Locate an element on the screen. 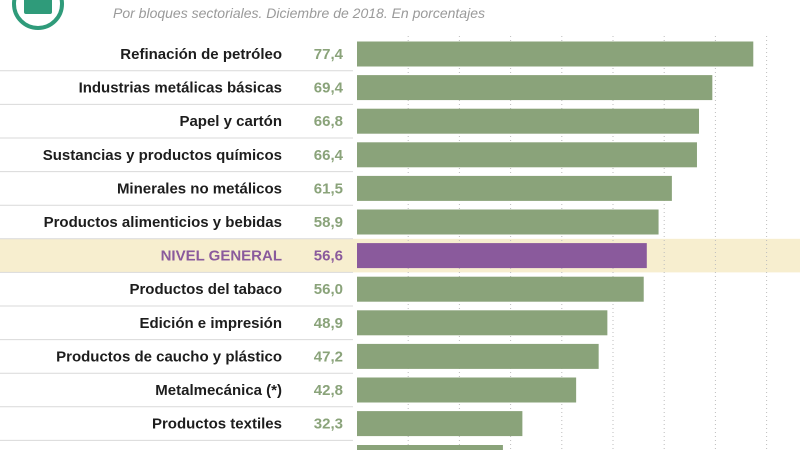 The height and width of the screenshot is (450, 800). value-label: 48,9 is located at coordinates (328, 323).